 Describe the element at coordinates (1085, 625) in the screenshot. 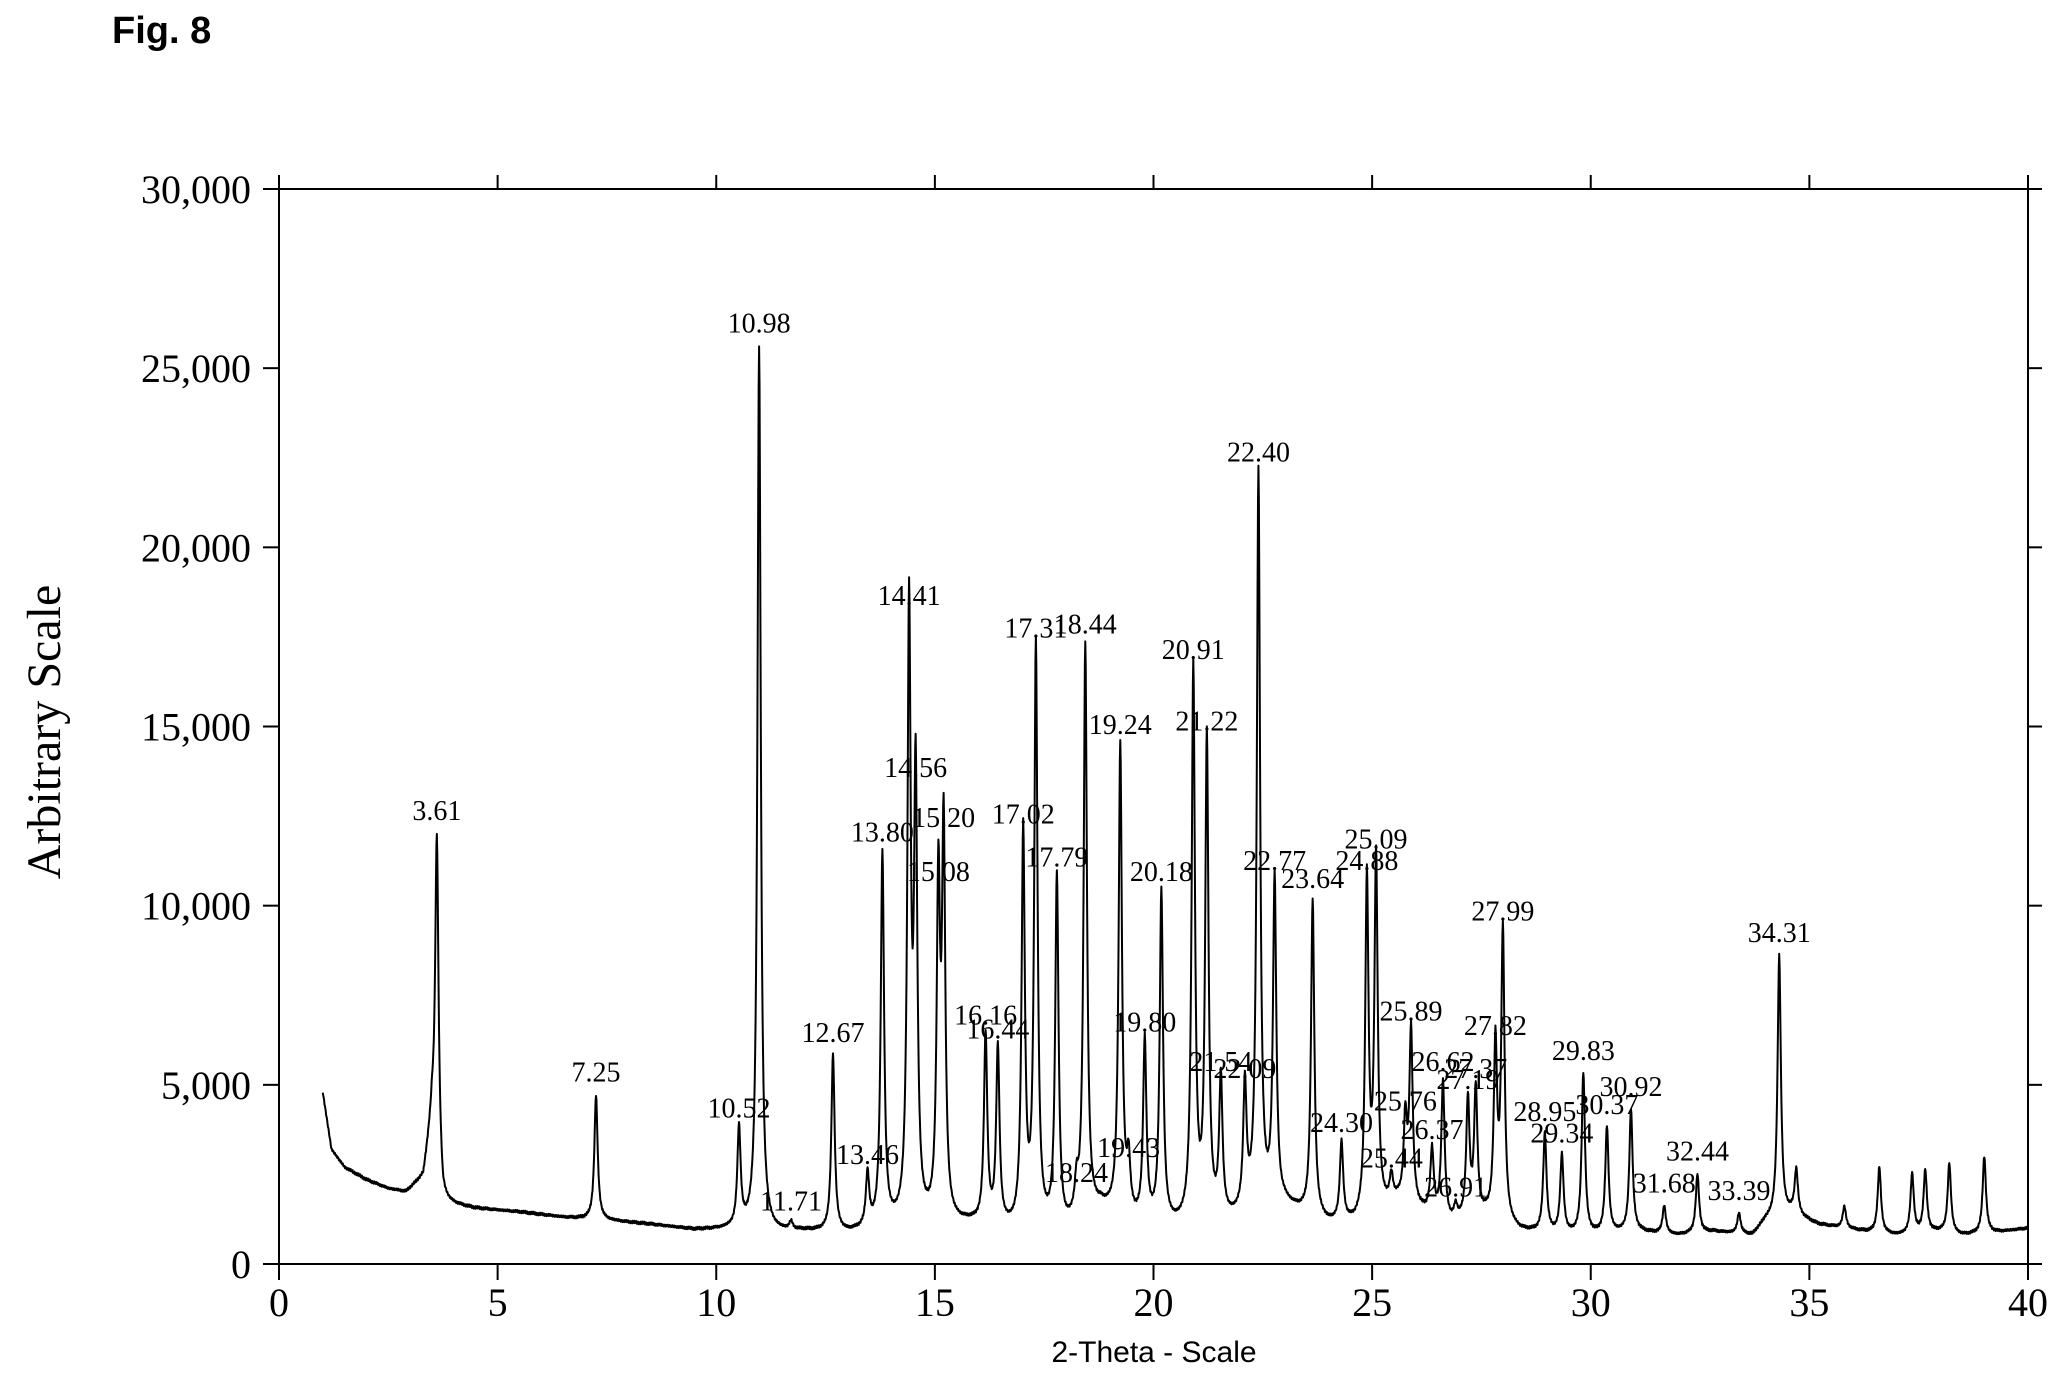

I see `peak-label: 18.44` at that location.